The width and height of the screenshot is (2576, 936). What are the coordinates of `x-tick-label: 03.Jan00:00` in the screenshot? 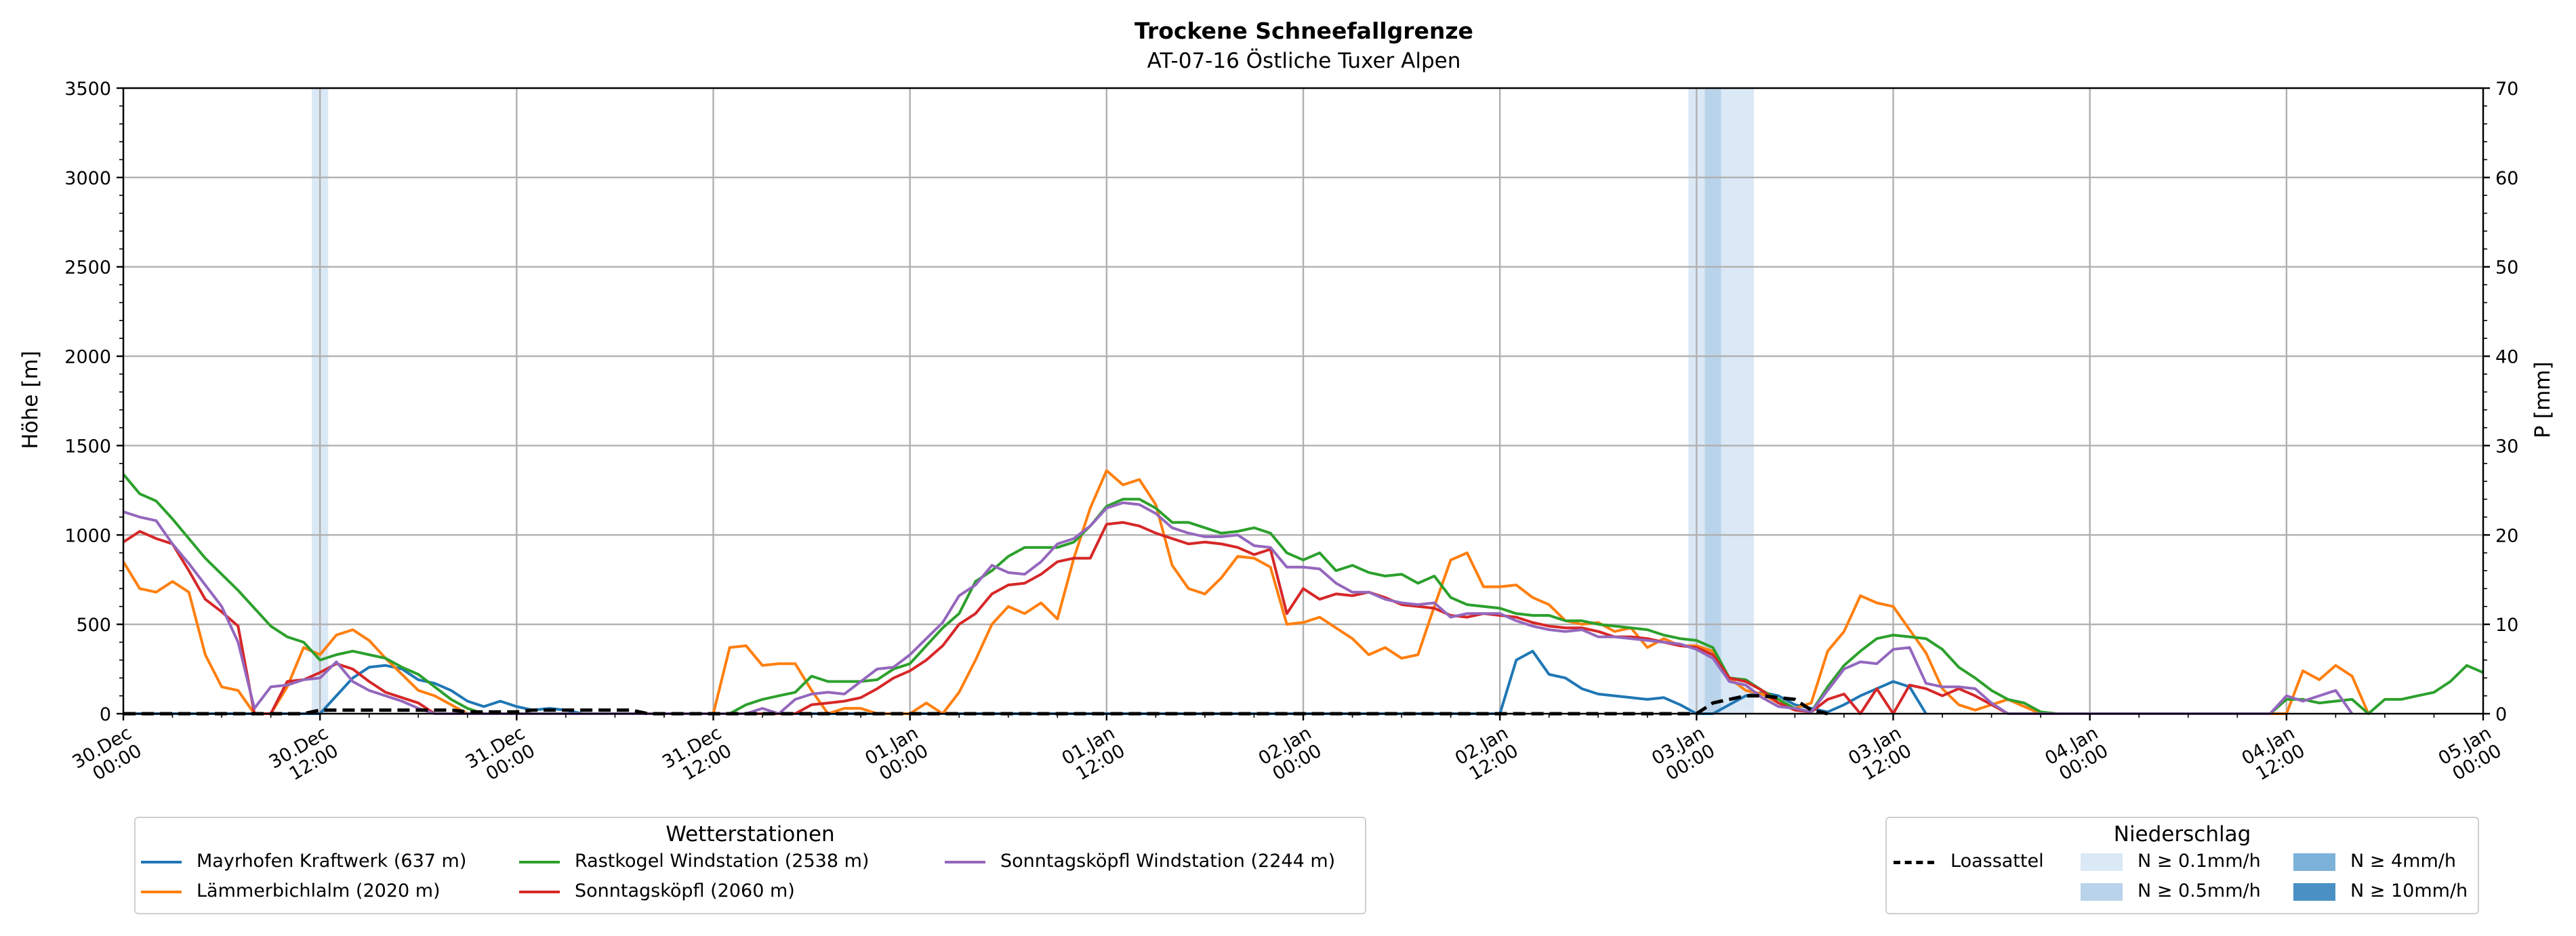 It's located at (1684, 755).